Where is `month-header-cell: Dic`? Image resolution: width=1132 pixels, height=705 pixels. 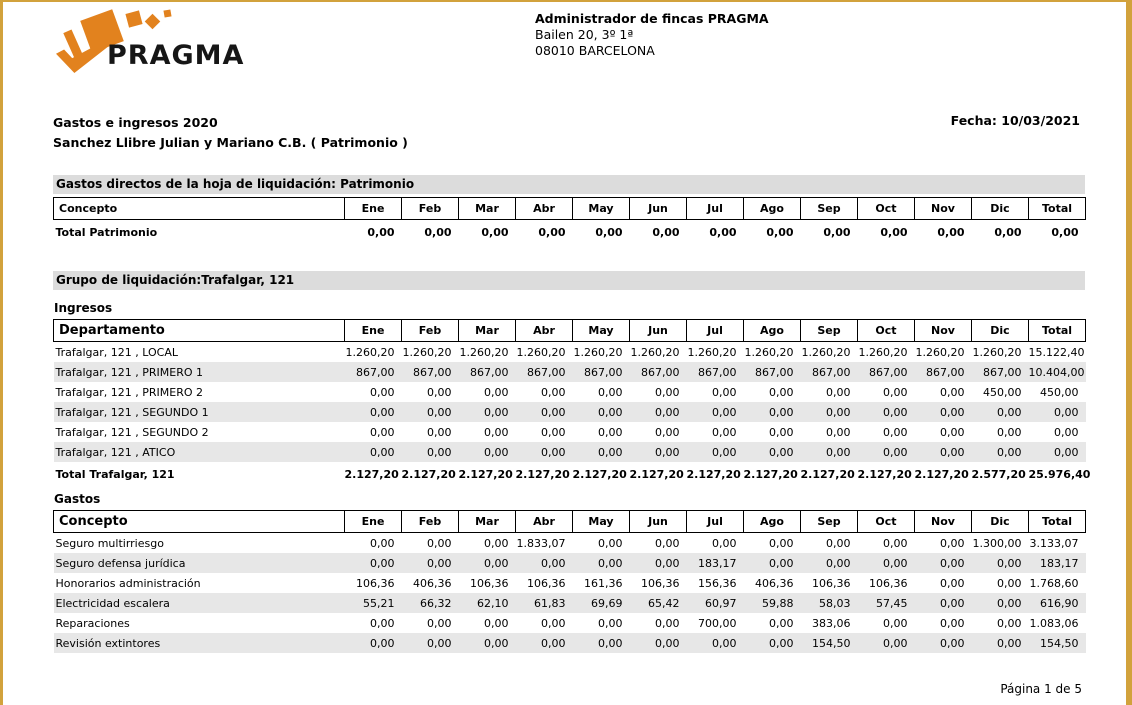 month-header-cell: Dic is located at coordinates (1000, 521).